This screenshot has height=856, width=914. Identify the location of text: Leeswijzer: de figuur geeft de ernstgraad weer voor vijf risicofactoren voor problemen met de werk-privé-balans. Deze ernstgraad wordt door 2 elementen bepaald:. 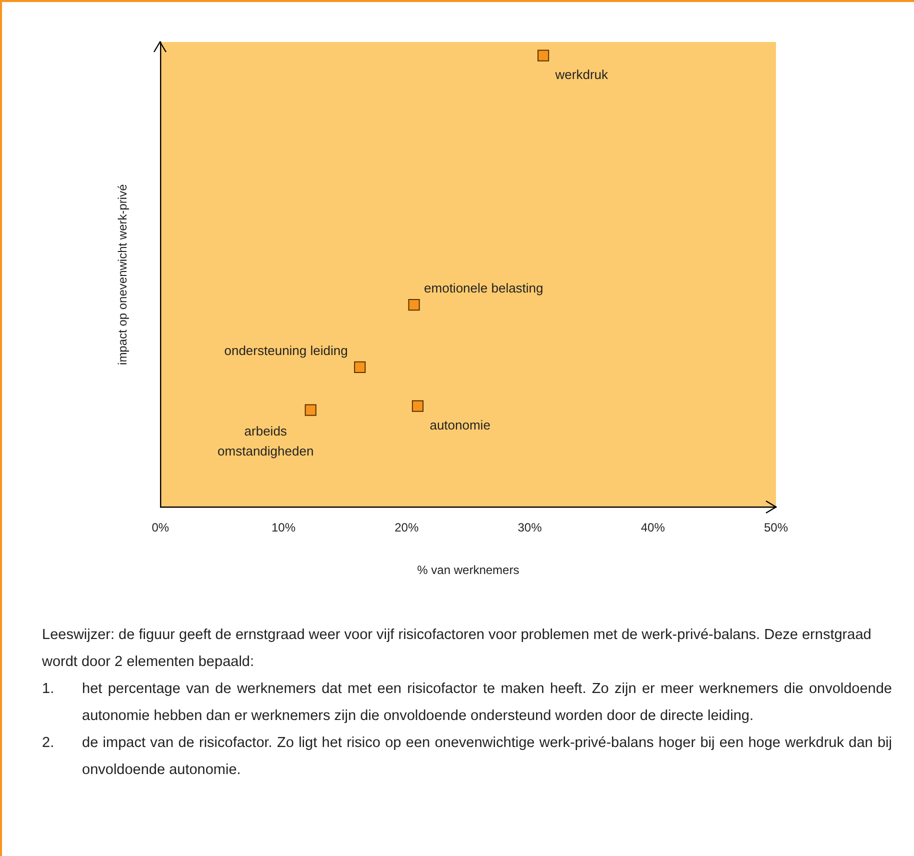
(457, 649).